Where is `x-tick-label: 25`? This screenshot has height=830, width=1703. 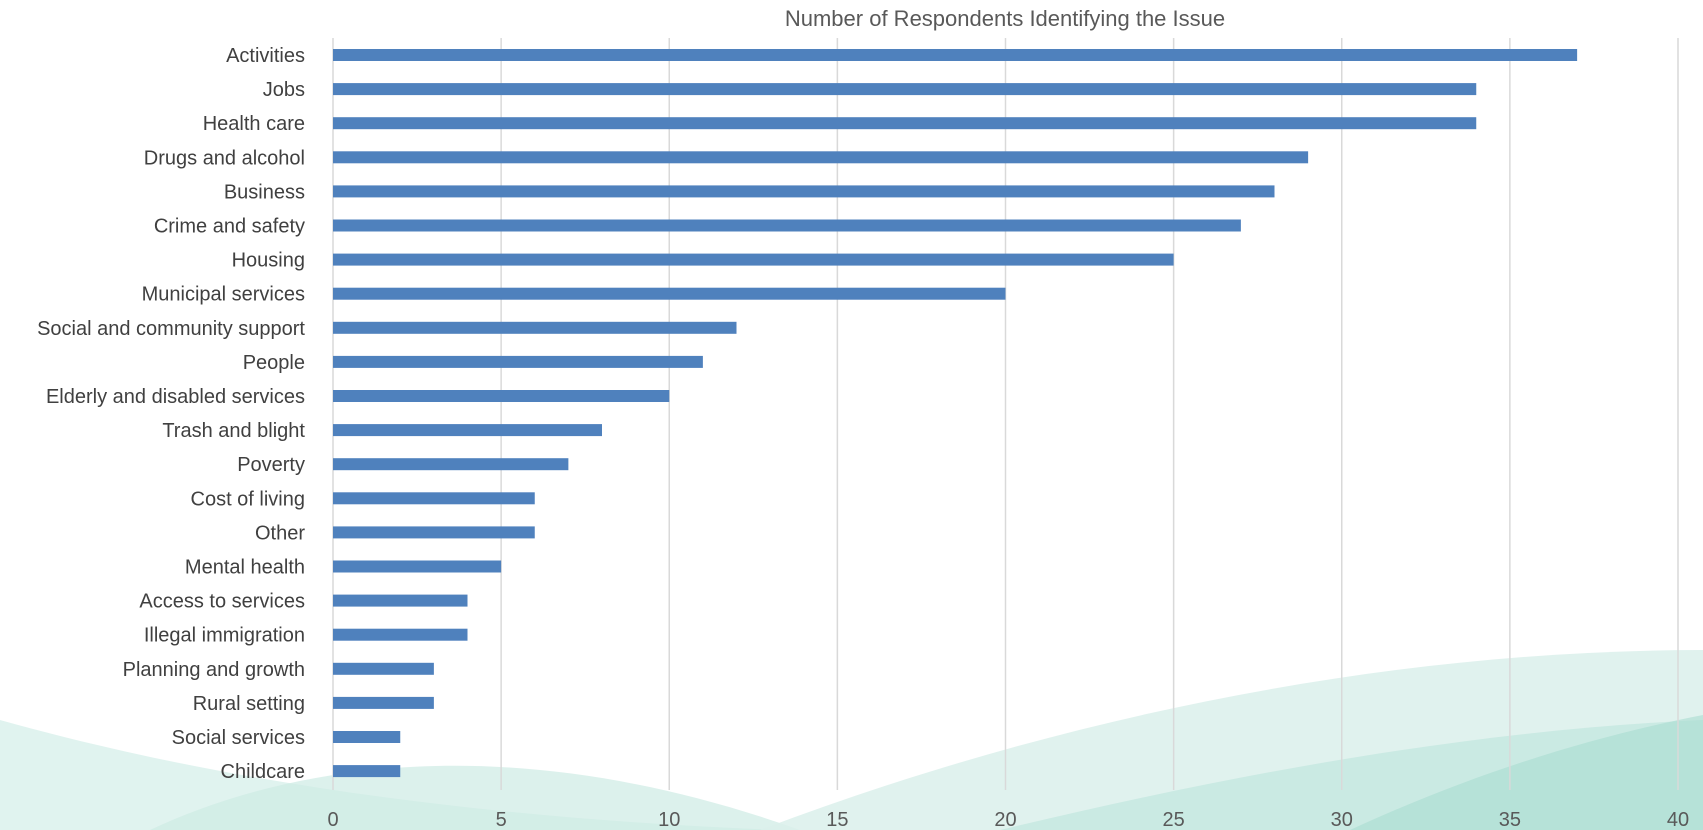 x-tick-label: 25 is located at coordinates (1174, 819).